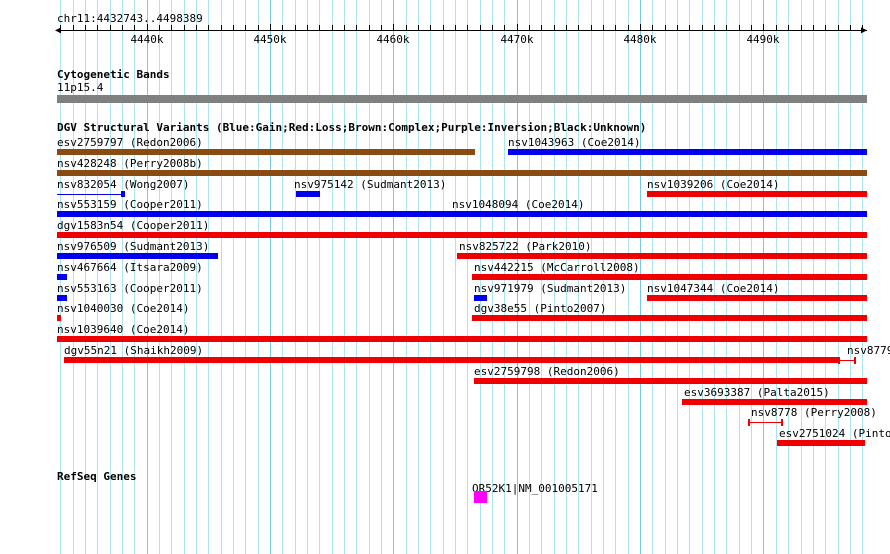 The width and height of the screenshot is (890, 554). Describe the element at coordinates (123, 329) in the screenshot. I see `variant-label: nsv1039640 (Coe2014)` at that location.